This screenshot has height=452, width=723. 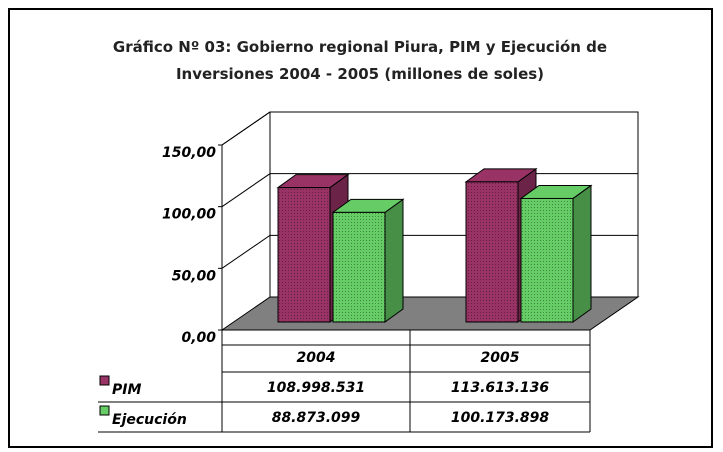 I want to click on x-tick-label: 2004, so click(x=316, y=358).